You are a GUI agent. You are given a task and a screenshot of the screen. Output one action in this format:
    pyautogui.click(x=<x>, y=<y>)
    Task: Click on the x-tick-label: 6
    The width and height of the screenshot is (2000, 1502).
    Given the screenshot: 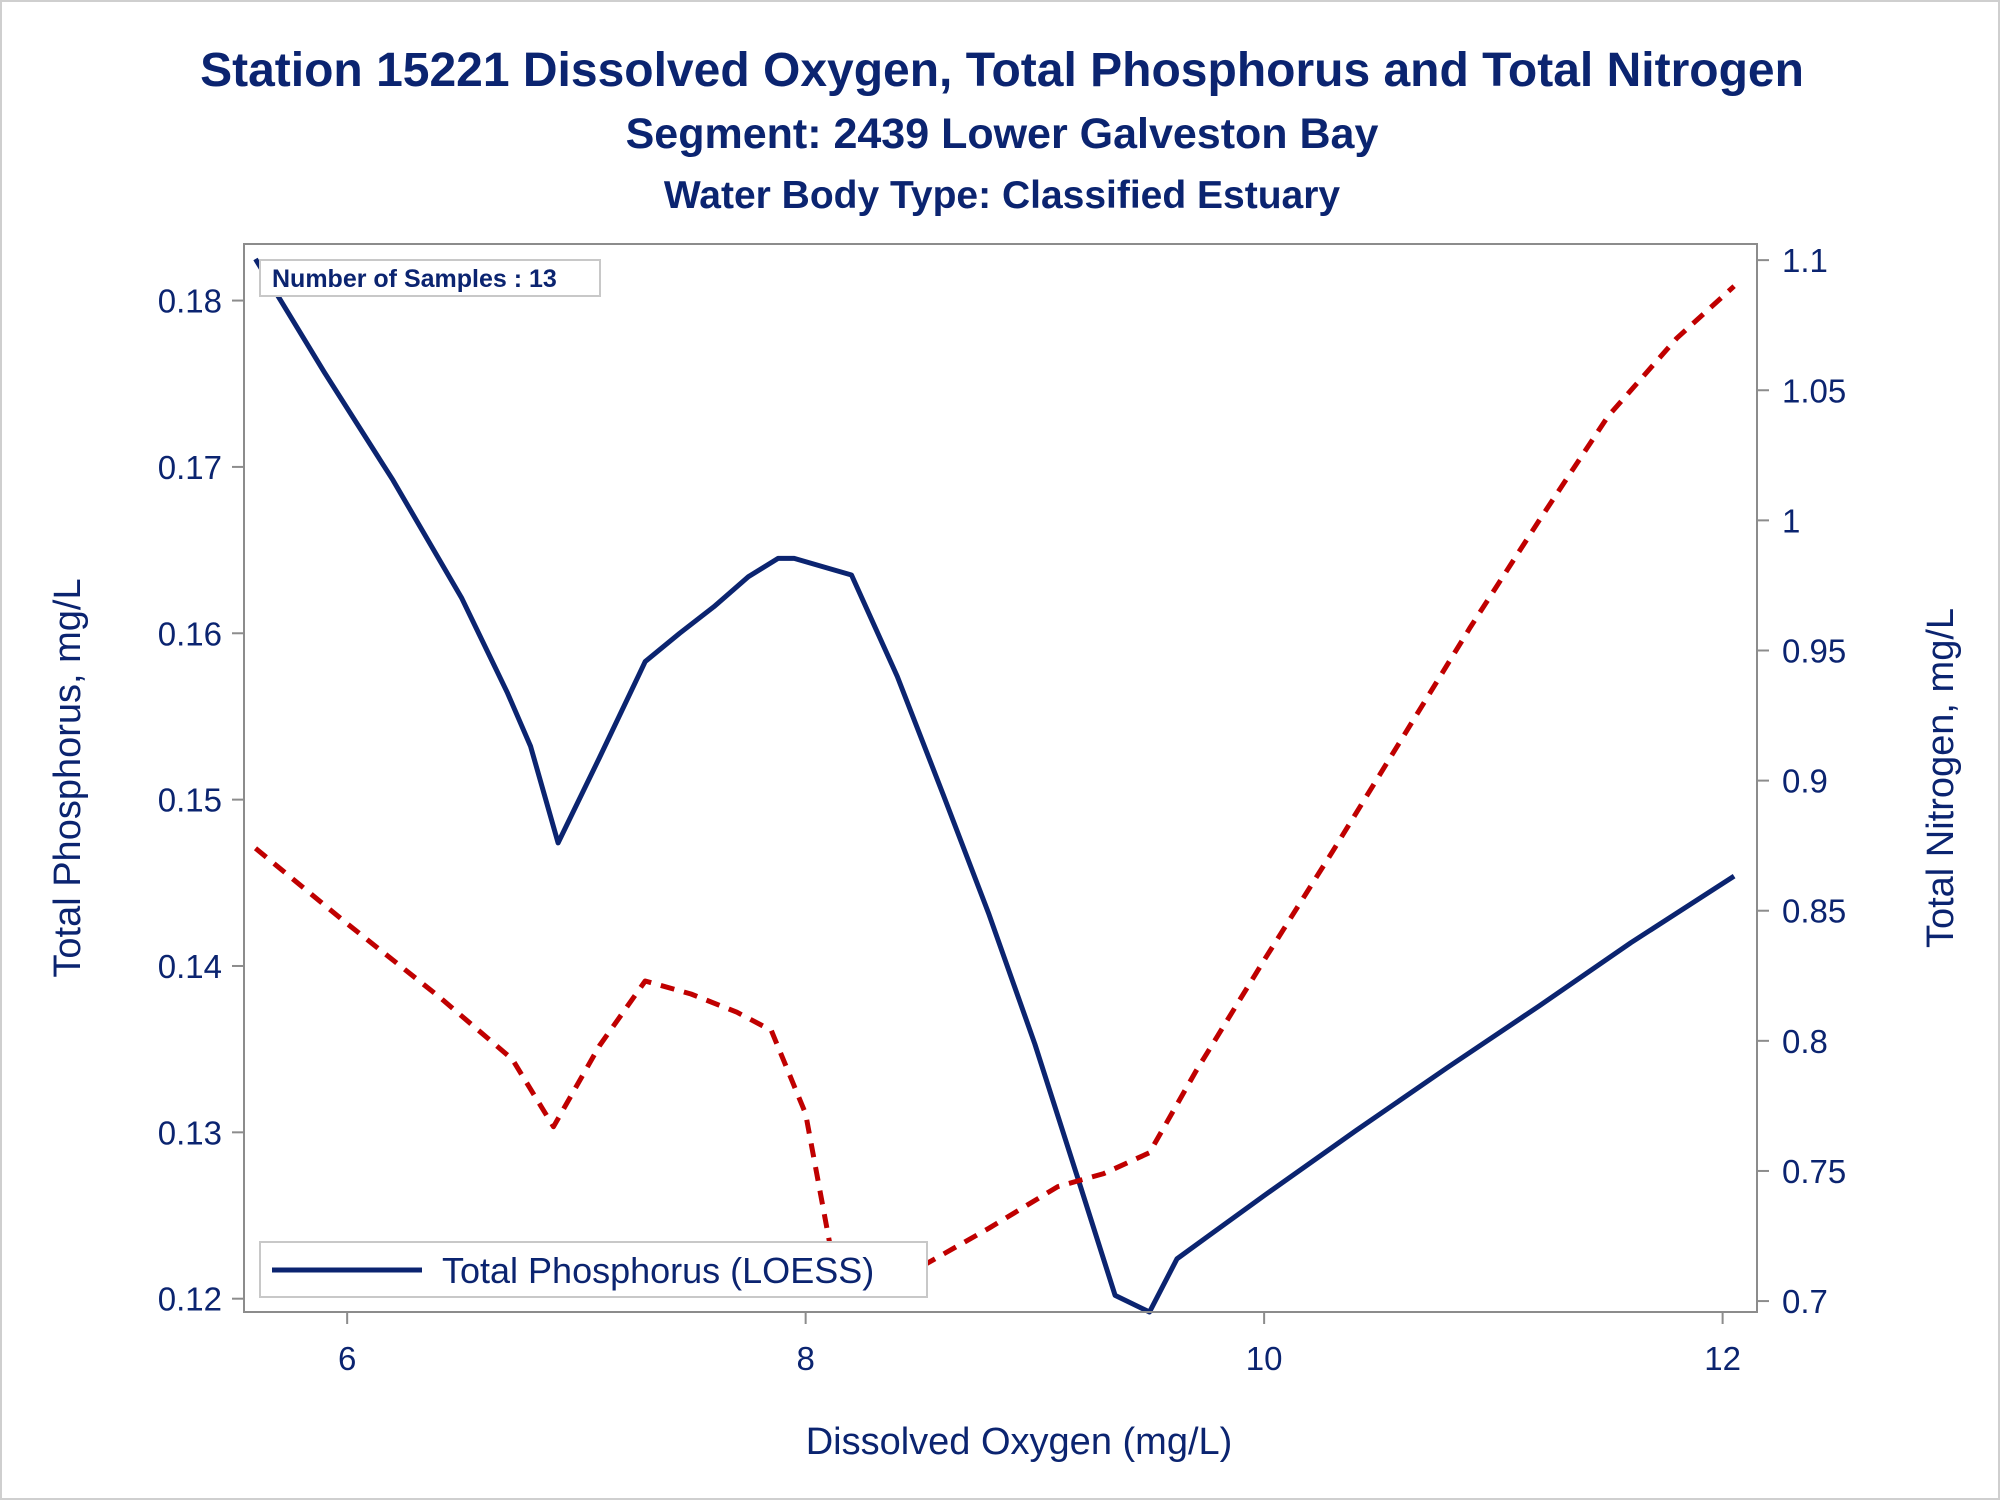 What is the action you would take?
    pyautogui.click(x=347, y=1358)
    